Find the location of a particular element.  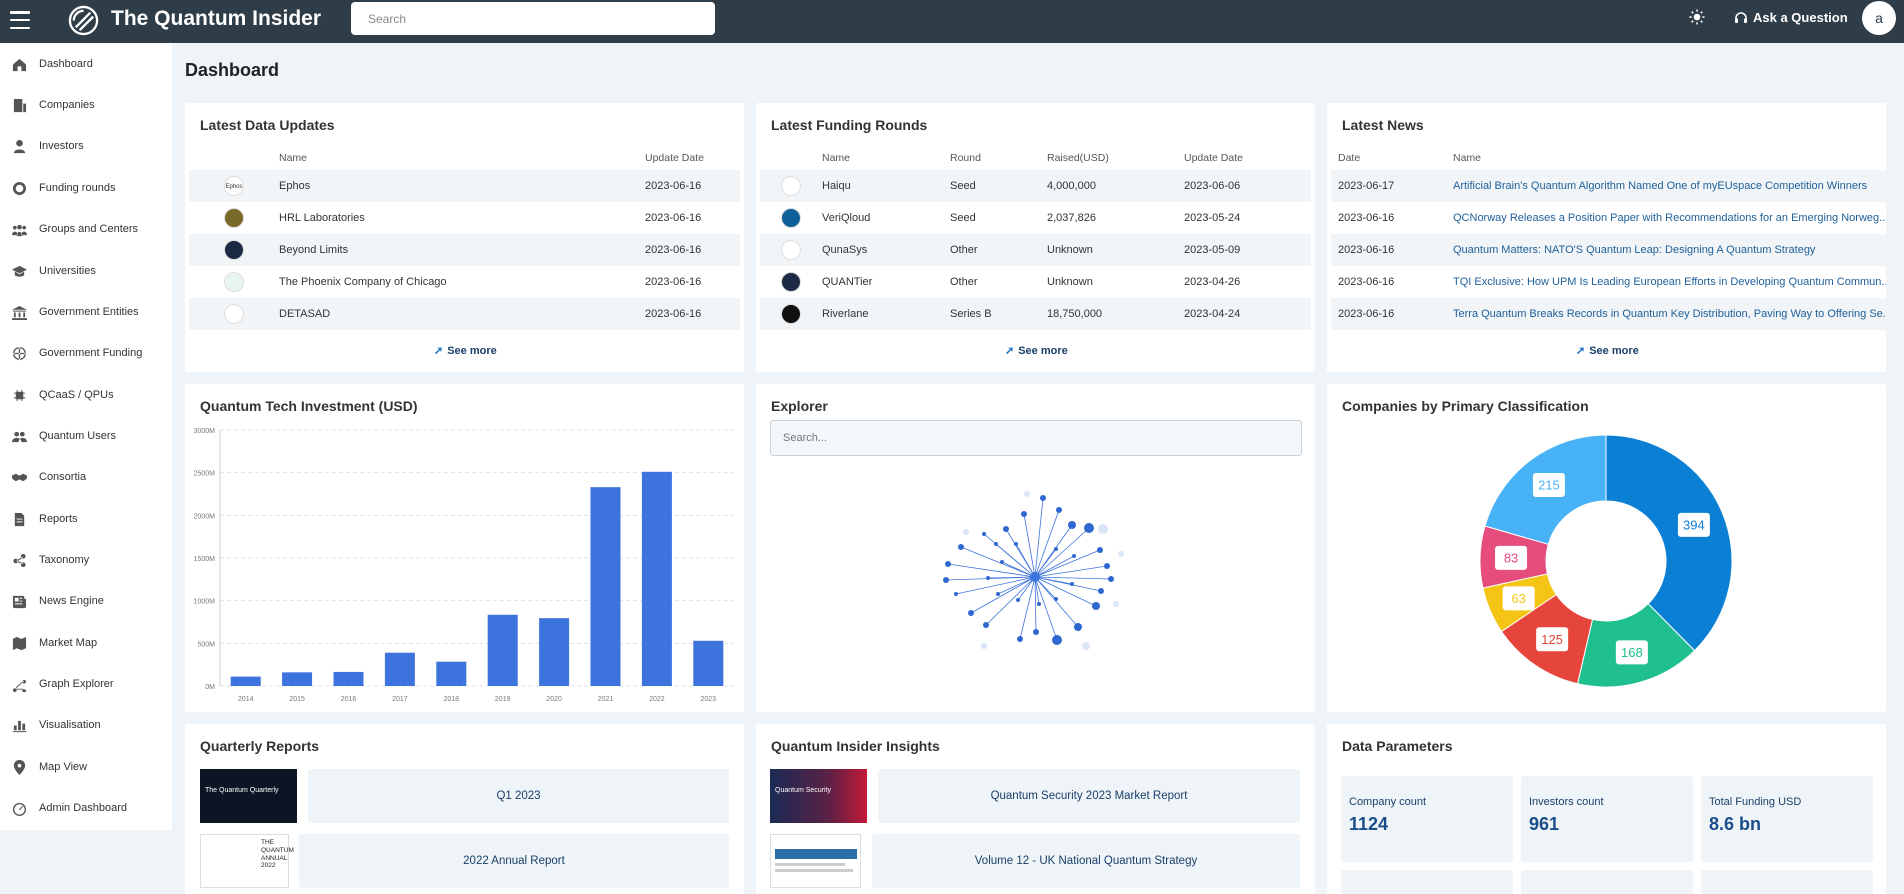

company-name: DETASAD is located at coordinates (462, 314).